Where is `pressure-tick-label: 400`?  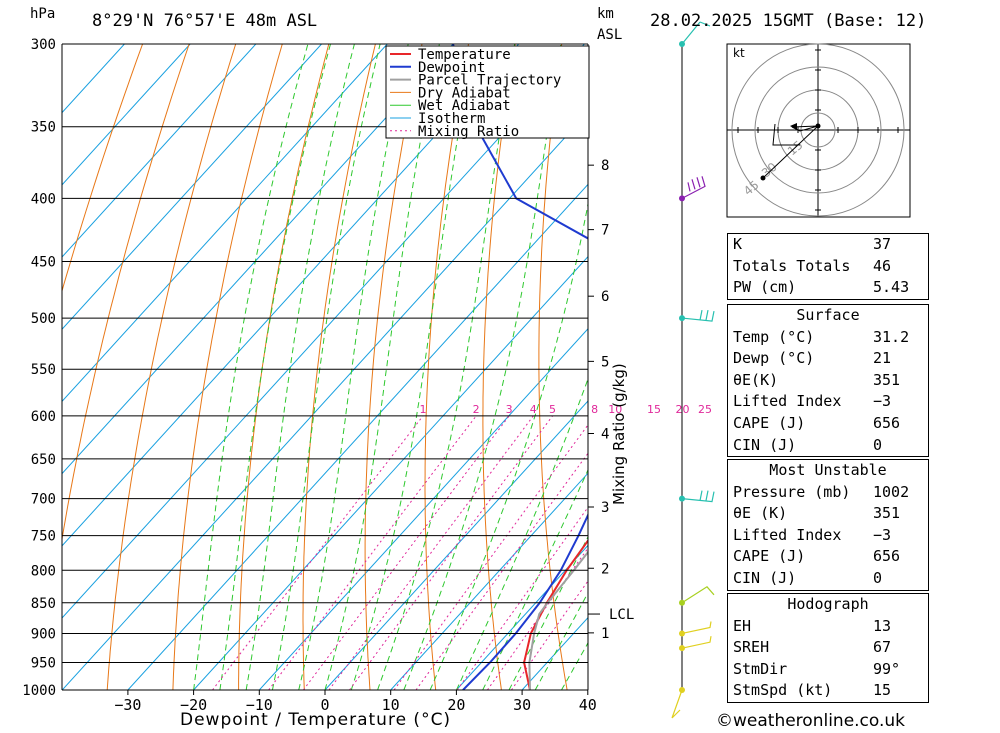
pressure-tick-label: 400 is located at coordinates (43, 199).